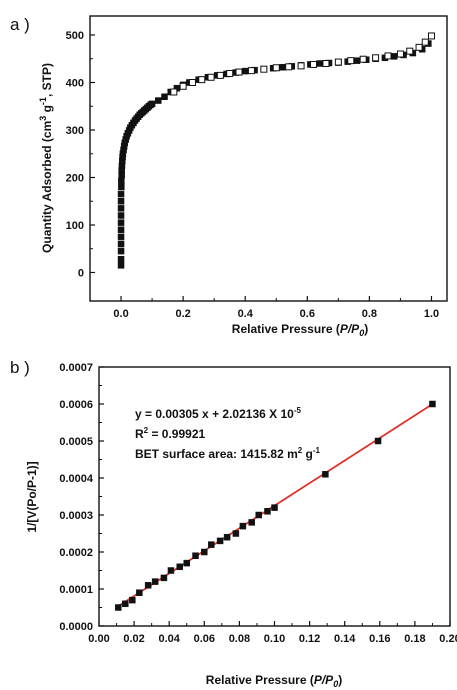 The height and width of the screenshot is (690, 457). Describe the element at coordinates (414, 639) in the screenshot. I see `x-tick-label: 0.18` at that location.